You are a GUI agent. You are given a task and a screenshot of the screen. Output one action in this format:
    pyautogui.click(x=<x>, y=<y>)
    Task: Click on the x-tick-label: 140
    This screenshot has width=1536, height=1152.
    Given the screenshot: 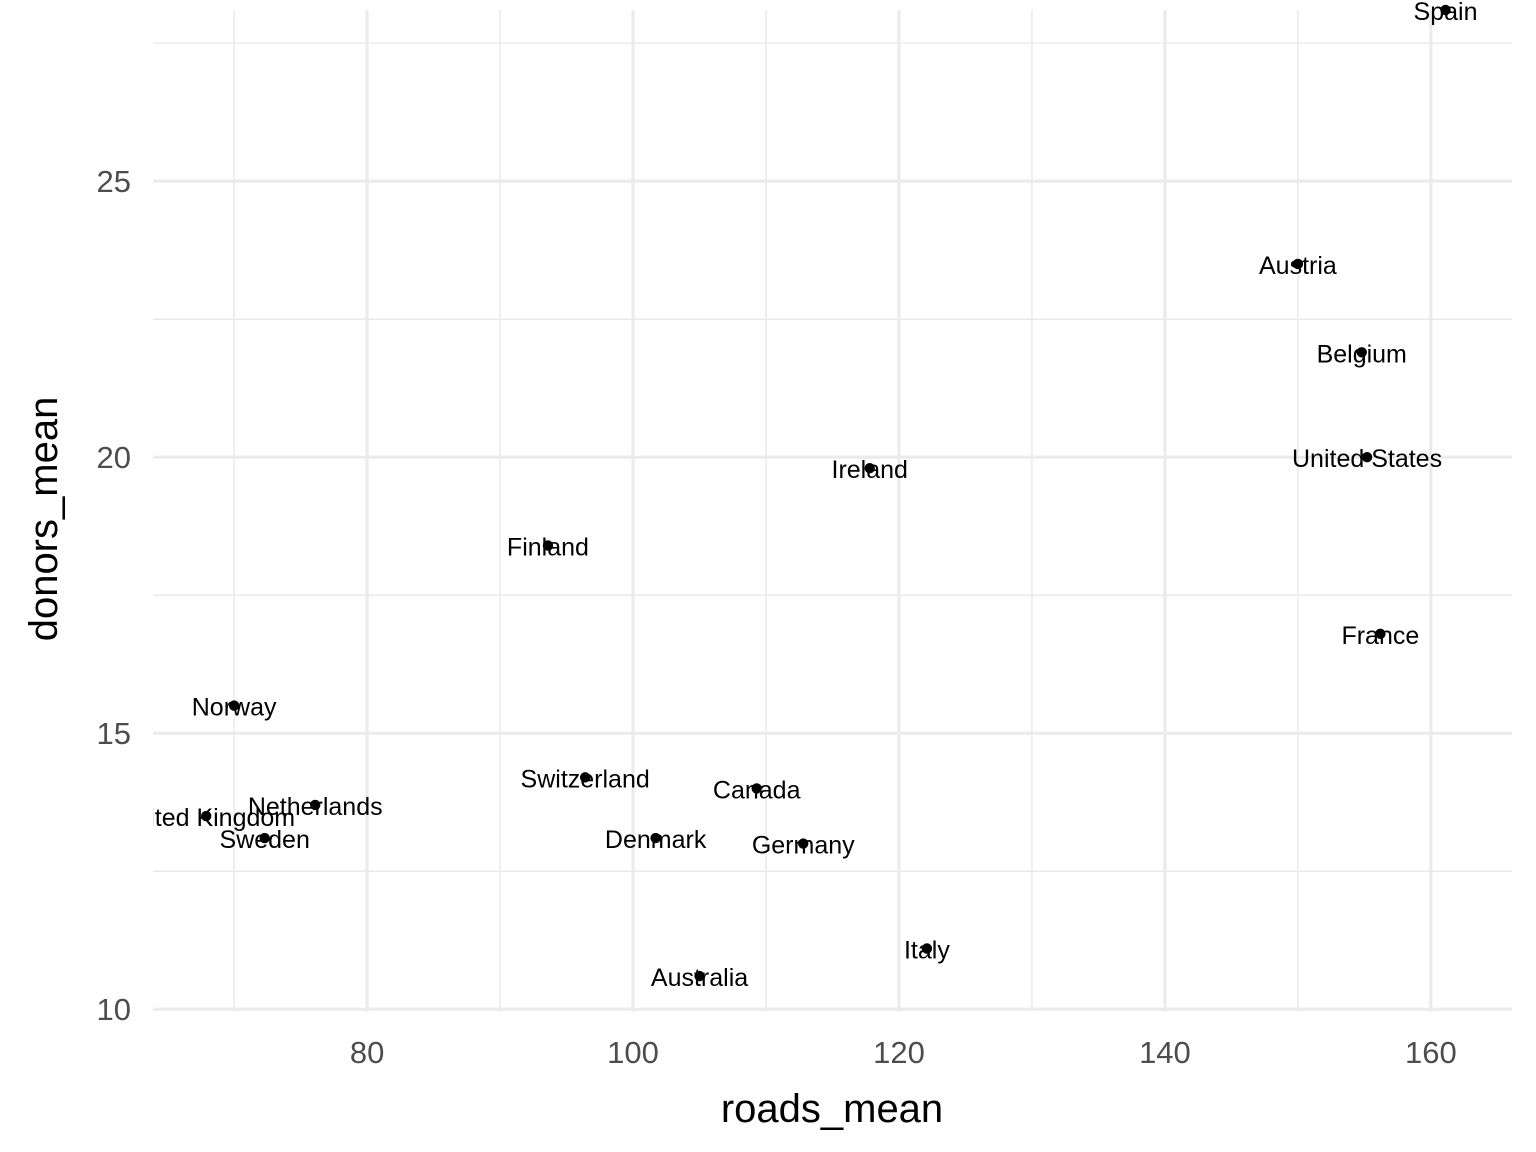 What is the action you would take?
    pyautogui.click(x=1165, y=1052)
    